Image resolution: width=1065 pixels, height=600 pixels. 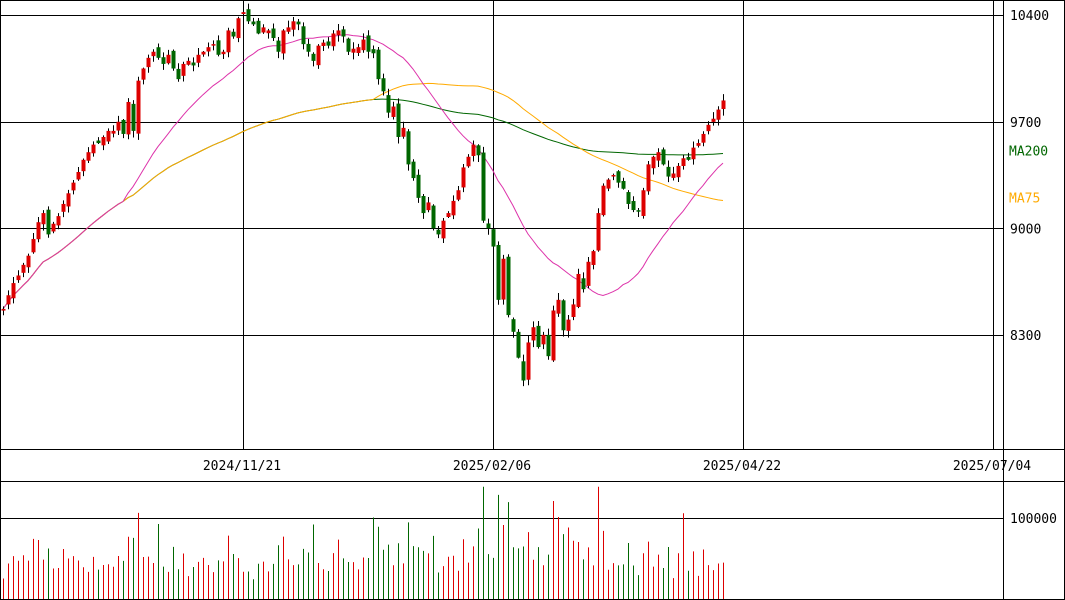 I want to click on volume-series, so click(x=363, y=543).